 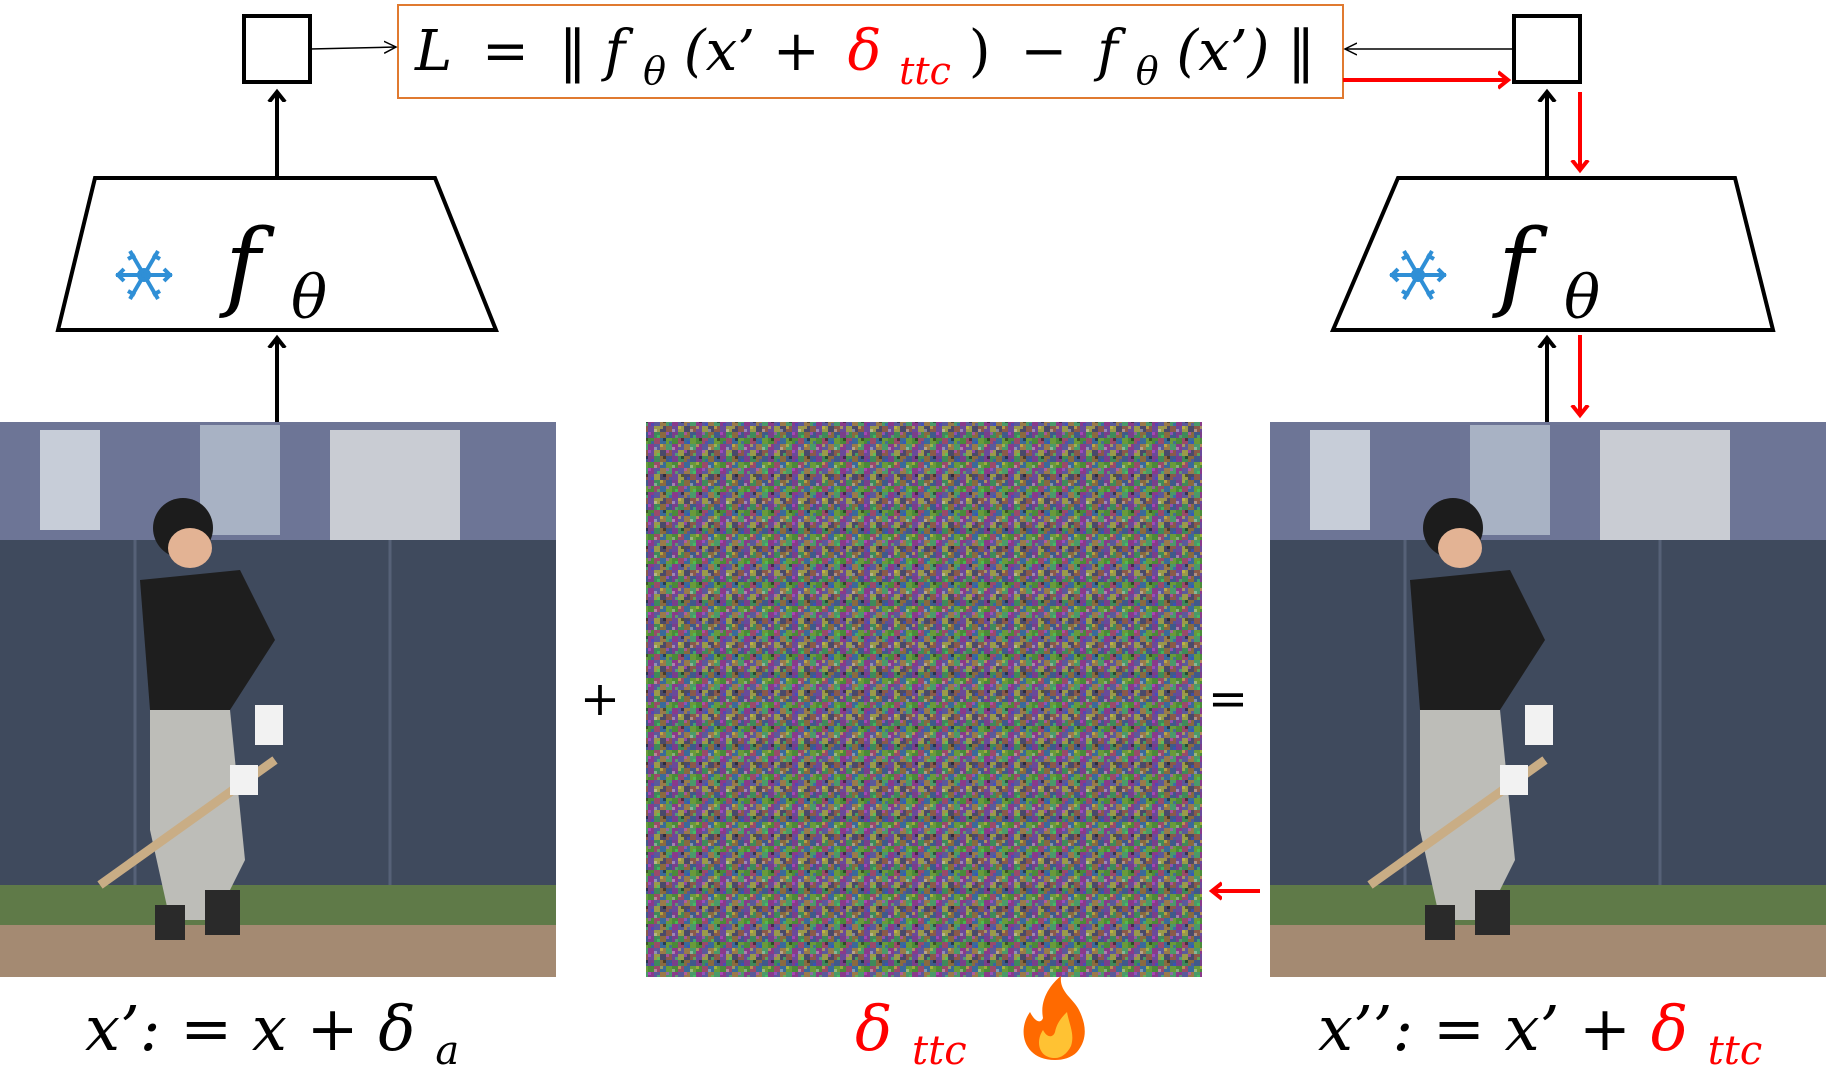 What do you see at coordinates (447, 1049) in the screenshot?
I see `caption-left-sub: a` at bounding box center [447, 1049].